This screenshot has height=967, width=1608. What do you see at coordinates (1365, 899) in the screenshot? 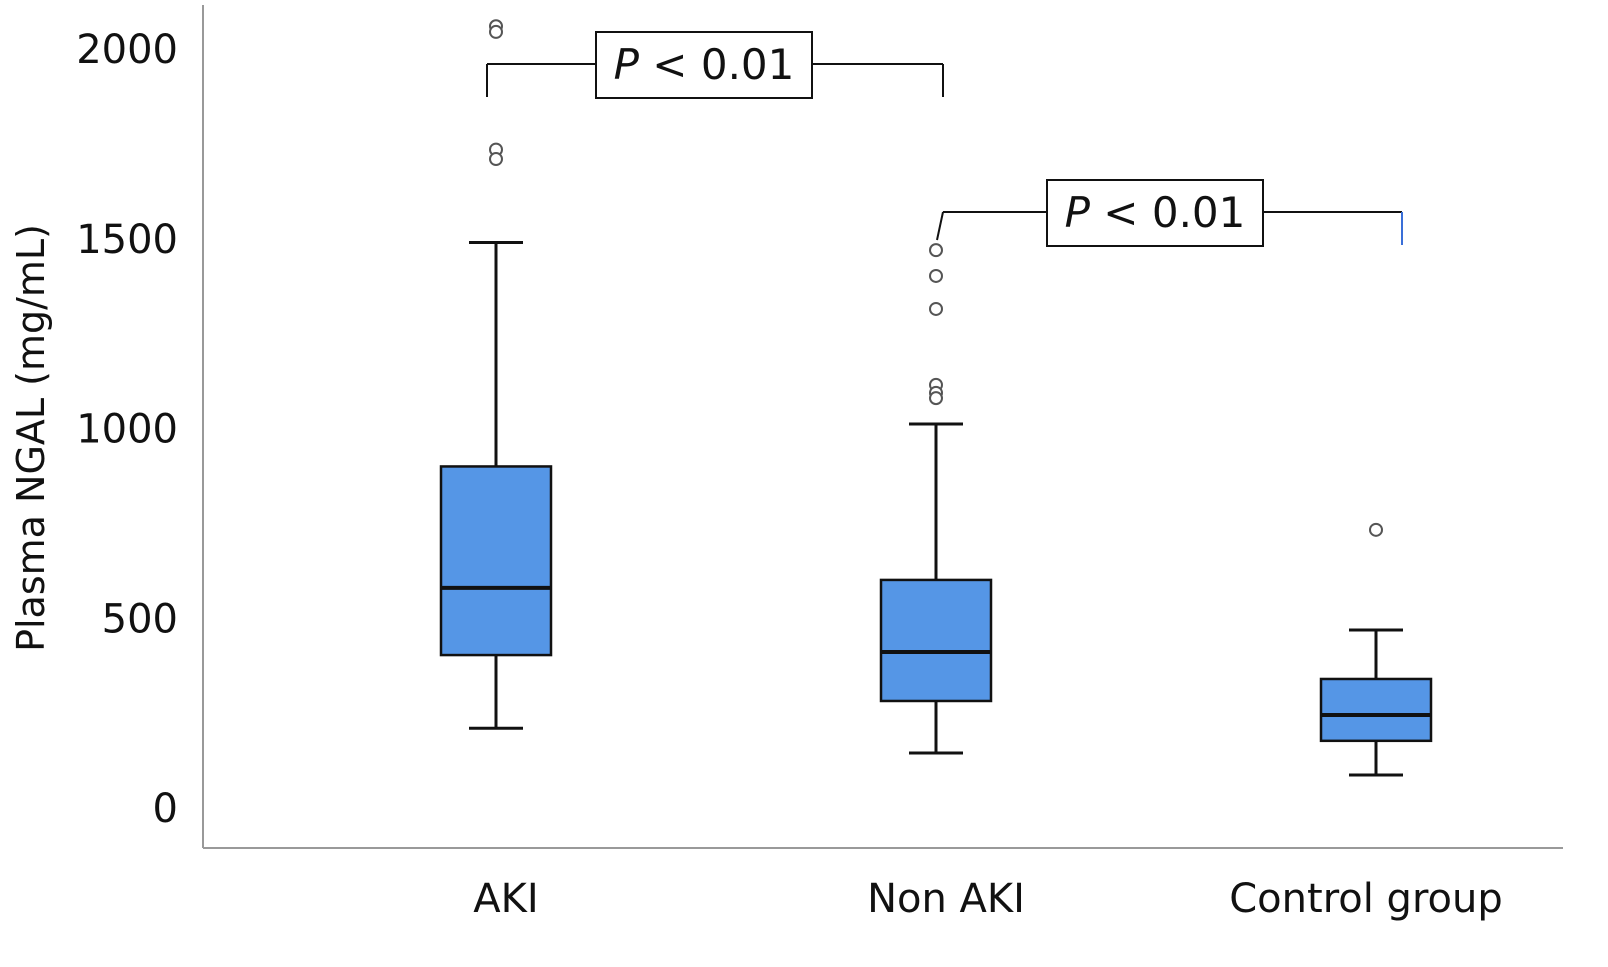
I see `x-tick-label: Control group` at bounding box center [1365, 899].